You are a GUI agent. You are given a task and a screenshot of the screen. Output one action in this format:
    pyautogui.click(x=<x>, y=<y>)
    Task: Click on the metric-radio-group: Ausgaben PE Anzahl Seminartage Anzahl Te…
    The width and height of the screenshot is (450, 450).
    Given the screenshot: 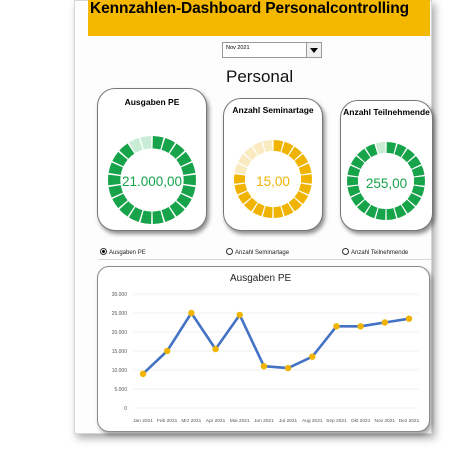 What is the action you would take?
    pyautogui.click(x=265, y=252)
    